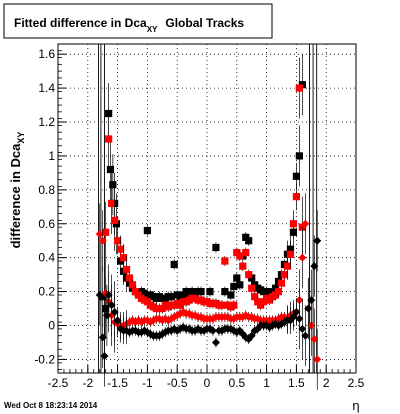  I want to click on x-tick-label: -1.5, so click(117, 383).